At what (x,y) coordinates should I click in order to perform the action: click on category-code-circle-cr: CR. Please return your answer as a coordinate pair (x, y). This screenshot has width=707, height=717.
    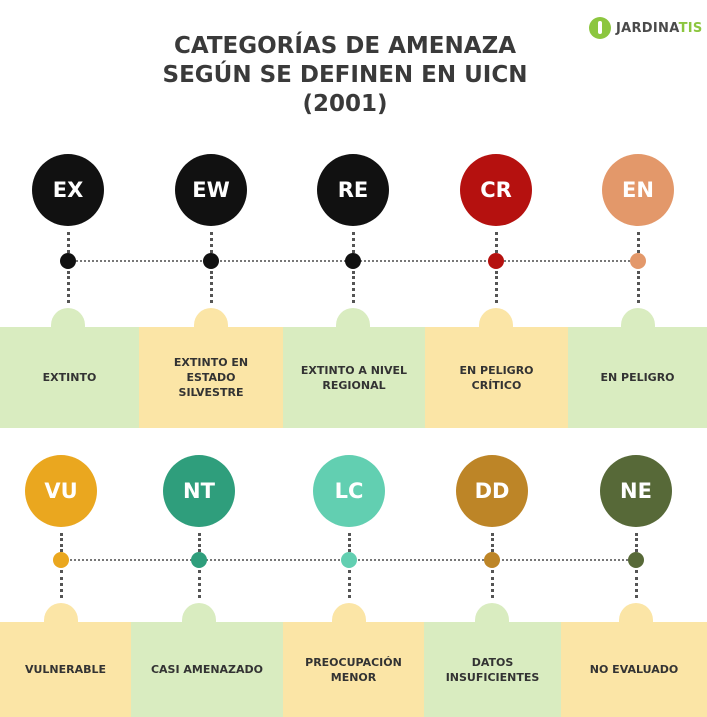
    Looking at the image, I should click on (496, 190).